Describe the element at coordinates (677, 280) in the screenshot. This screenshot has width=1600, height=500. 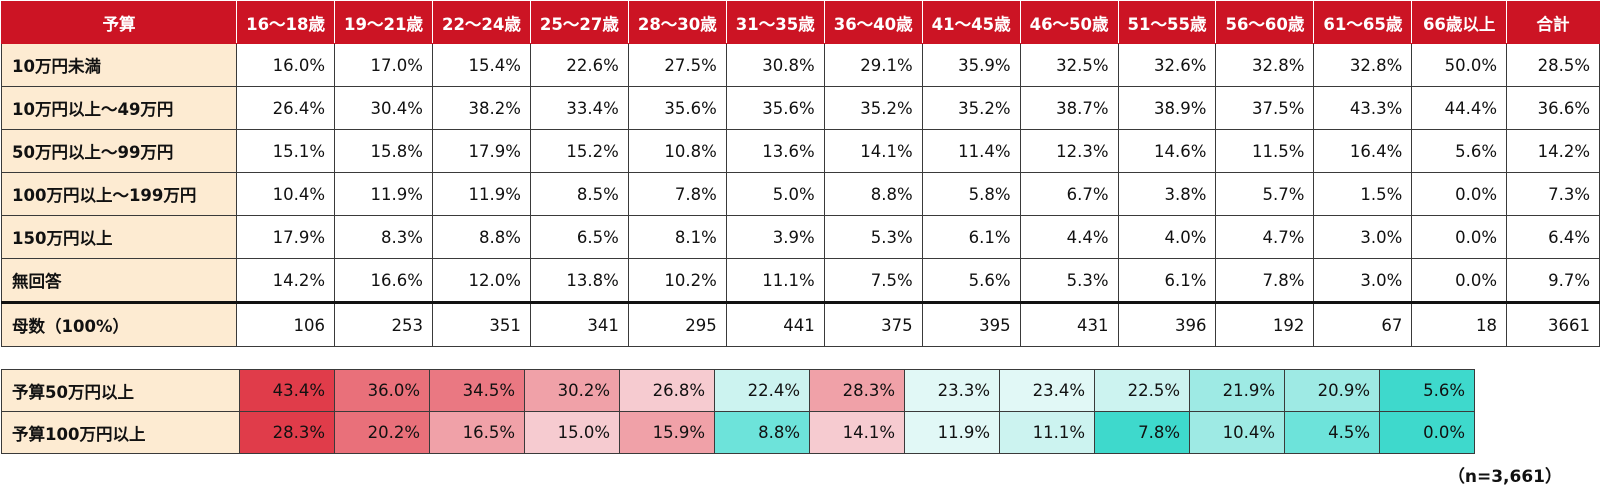
I see `data-cell: 10.2%` at that location.